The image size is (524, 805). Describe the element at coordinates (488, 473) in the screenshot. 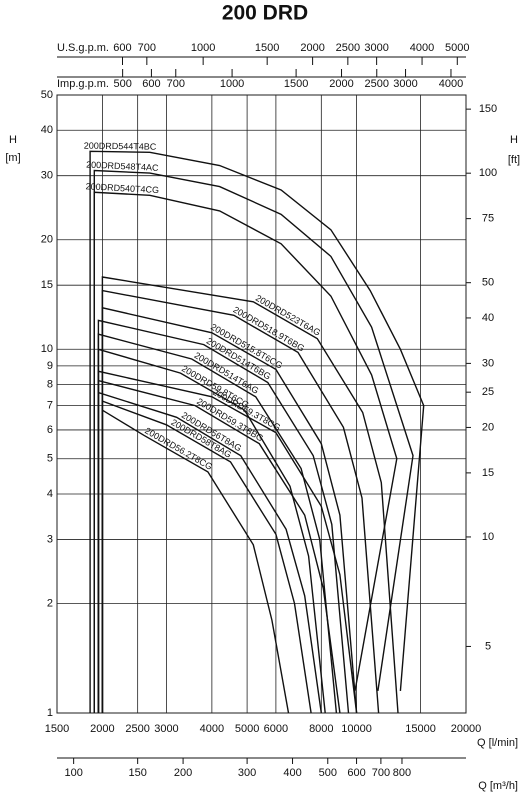

I see `y2-tick-label: 15` at that location.